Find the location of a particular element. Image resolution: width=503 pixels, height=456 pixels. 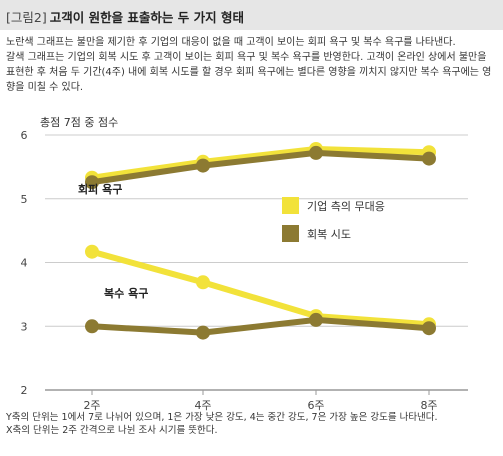

figure-title: [그림2] 고객이 원한을 표출하는 두 가지 형태 is located at coordinates (125, 16).